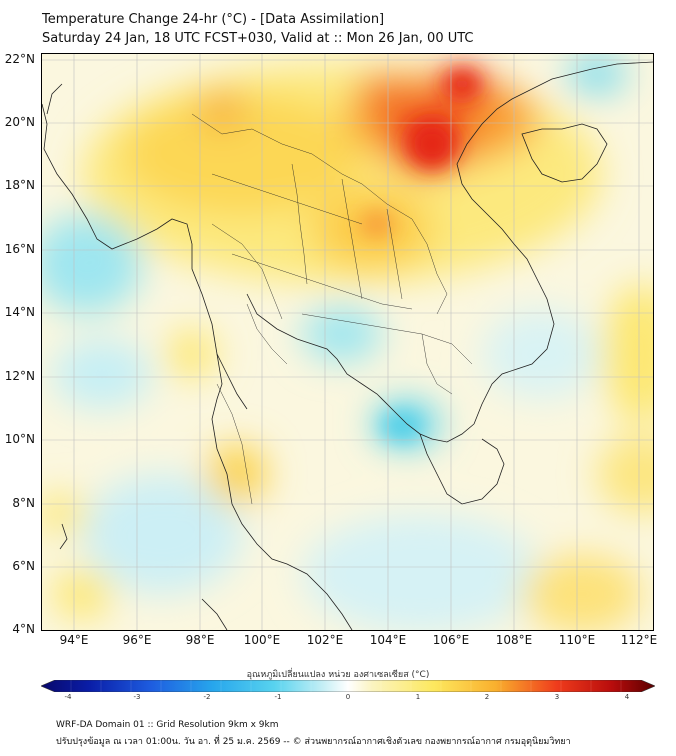 The width and height of the screenshot is (676, 756). Describe the element at coordinates (278, 697) in the screenshot. I see `colorbar-tick: -1` at that location.